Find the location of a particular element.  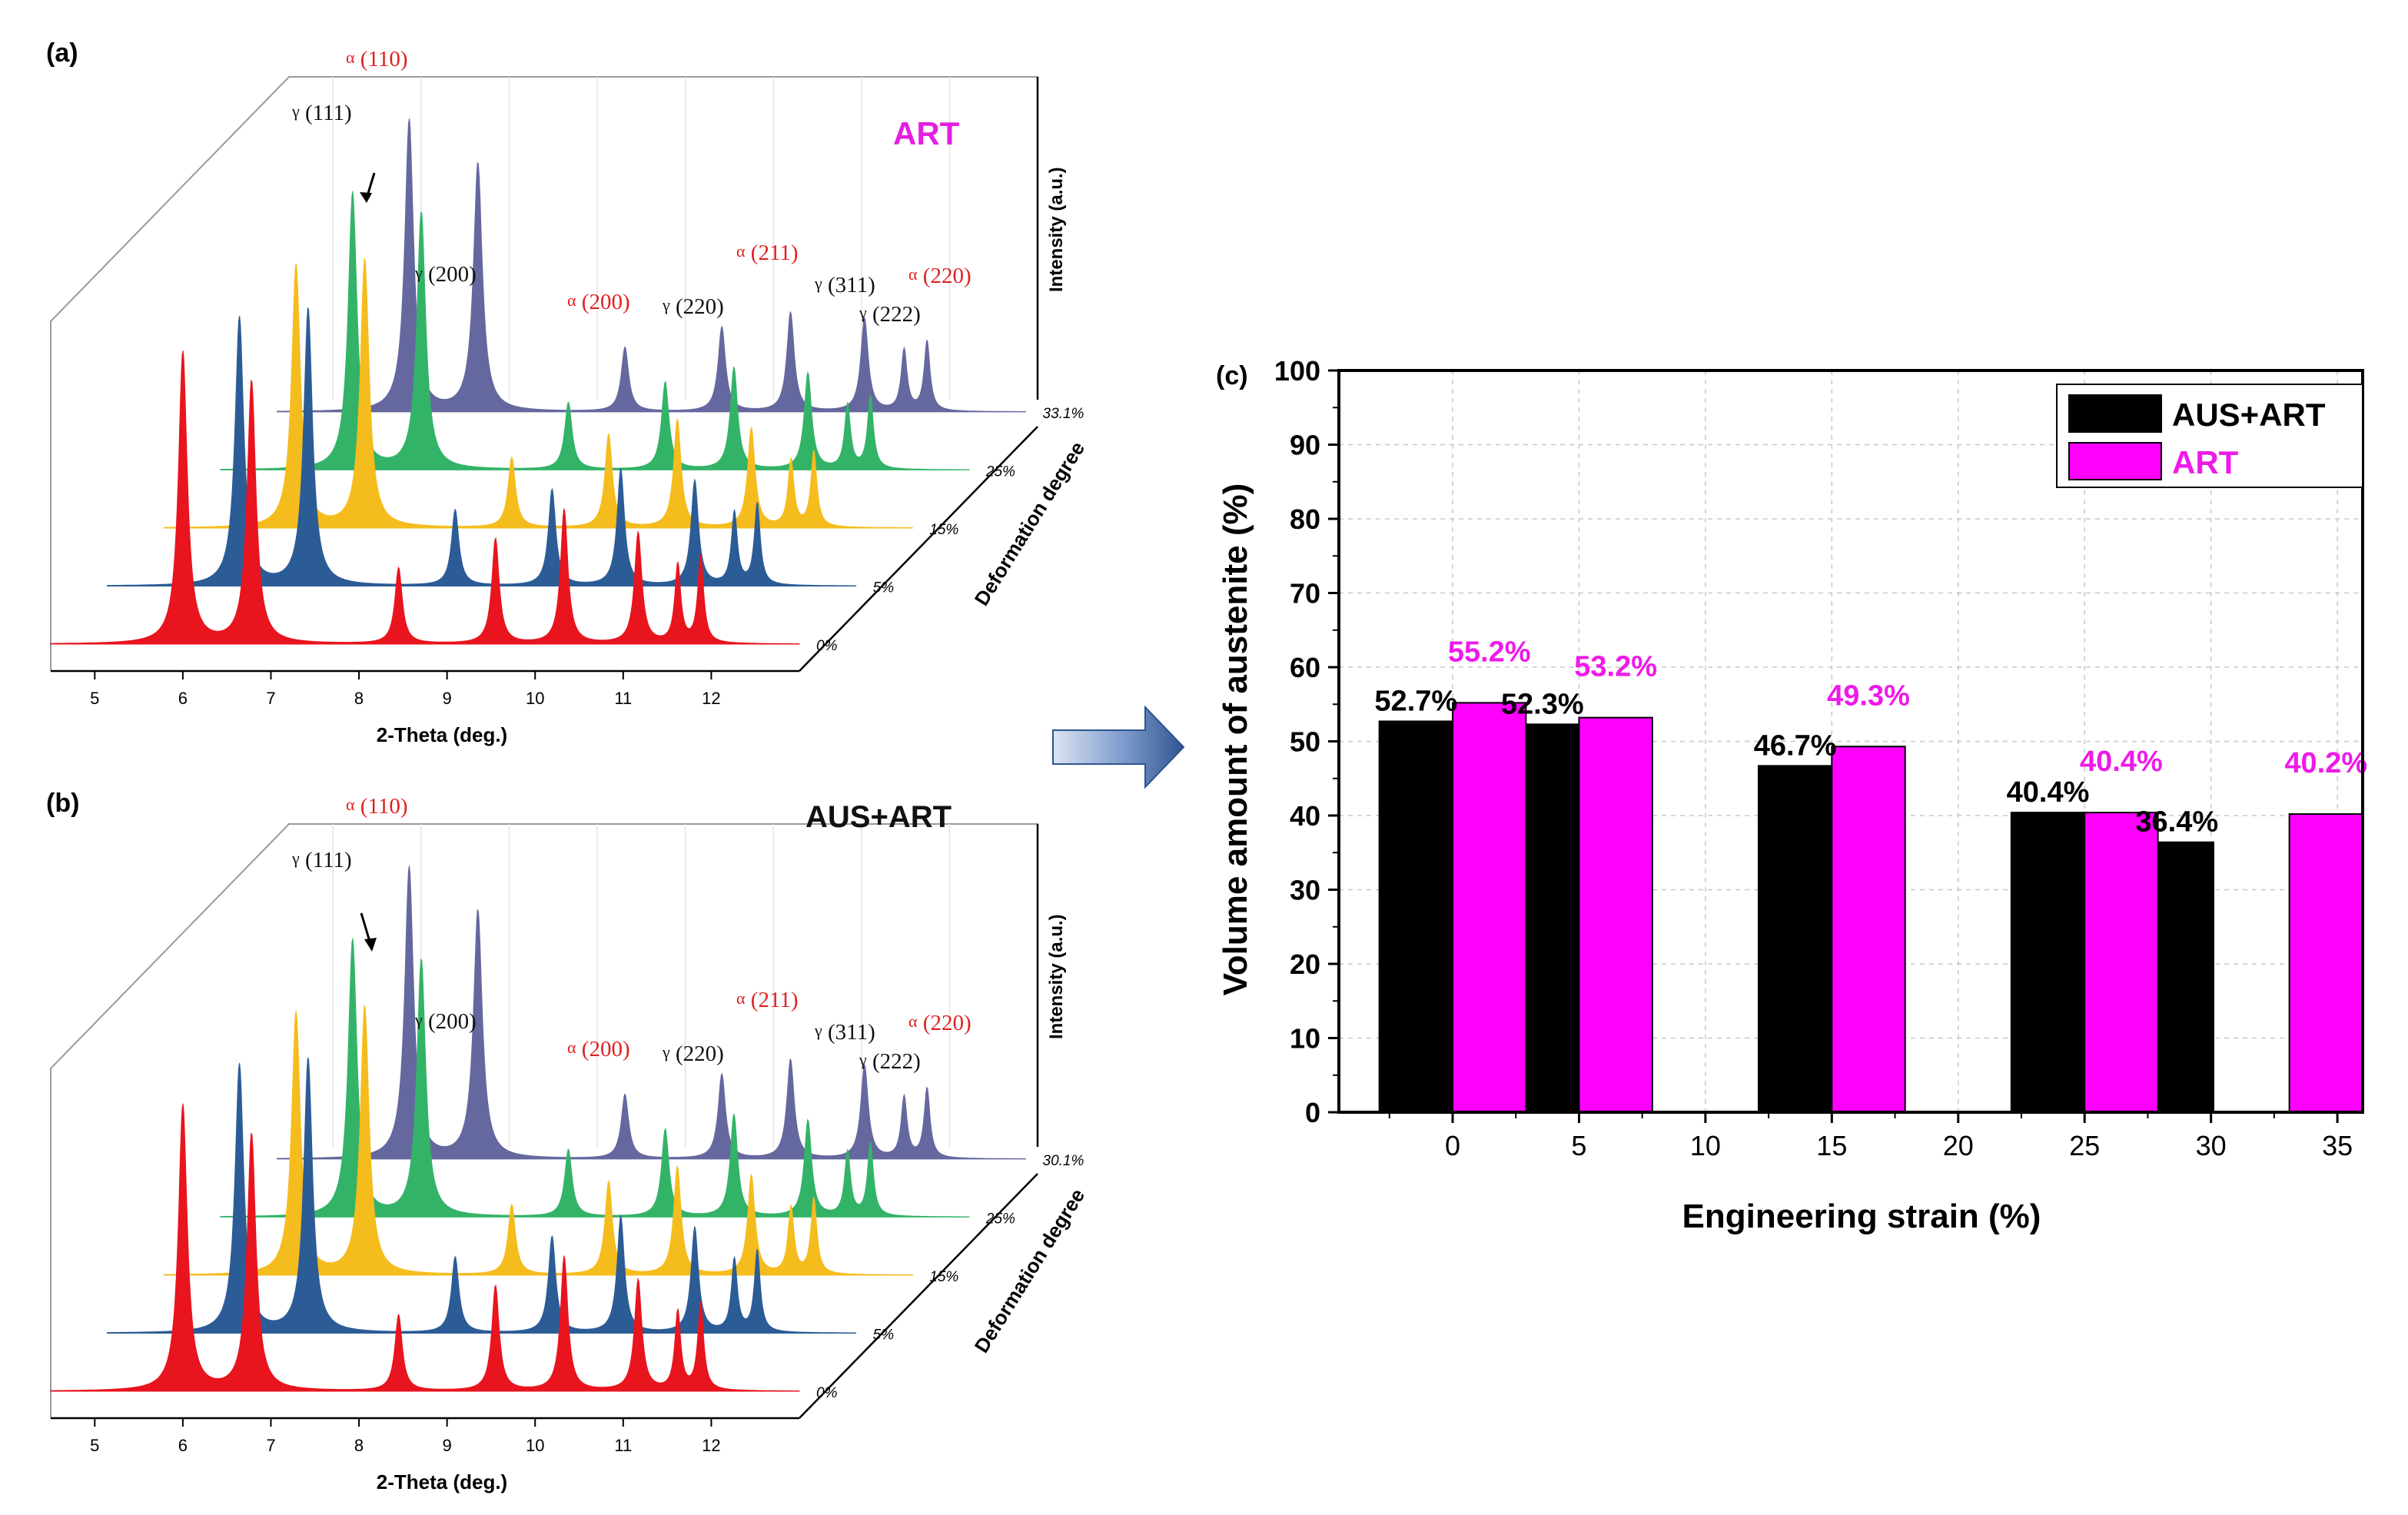

spectrum-25% is located at coordinates (595, 1078).